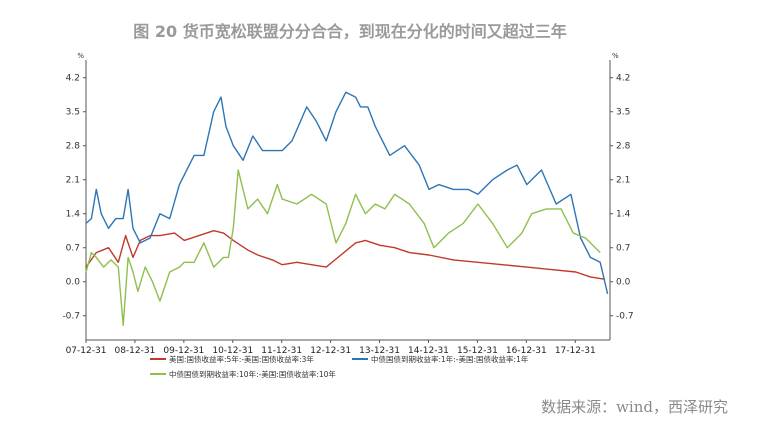  Describe the element at coordinates (575, 351) in the screenshot. I see `x-tick-label: 17-12-31` at that location.